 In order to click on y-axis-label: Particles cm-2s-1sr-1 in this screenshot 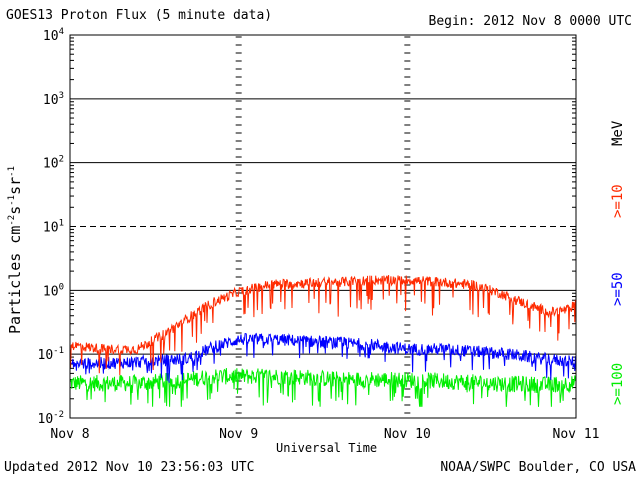, I will do `click(15, 250)`.